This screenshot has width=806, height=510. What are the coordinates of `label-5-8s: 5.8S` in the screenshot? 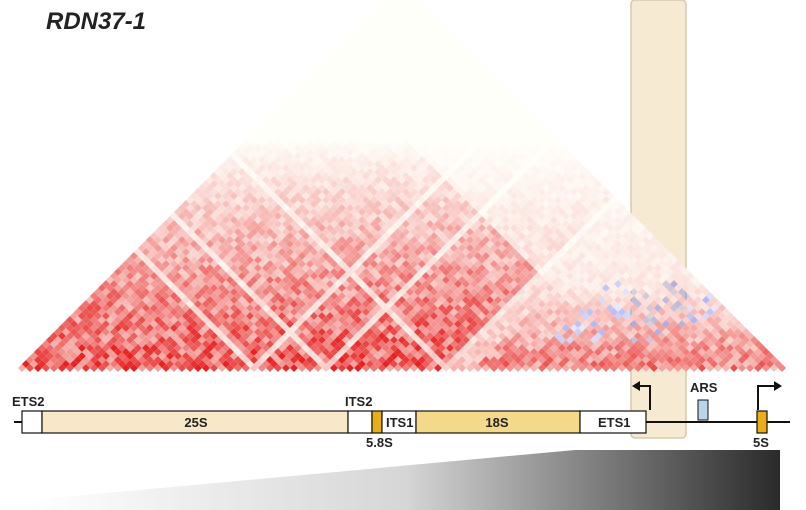 It's located at (379, 442).